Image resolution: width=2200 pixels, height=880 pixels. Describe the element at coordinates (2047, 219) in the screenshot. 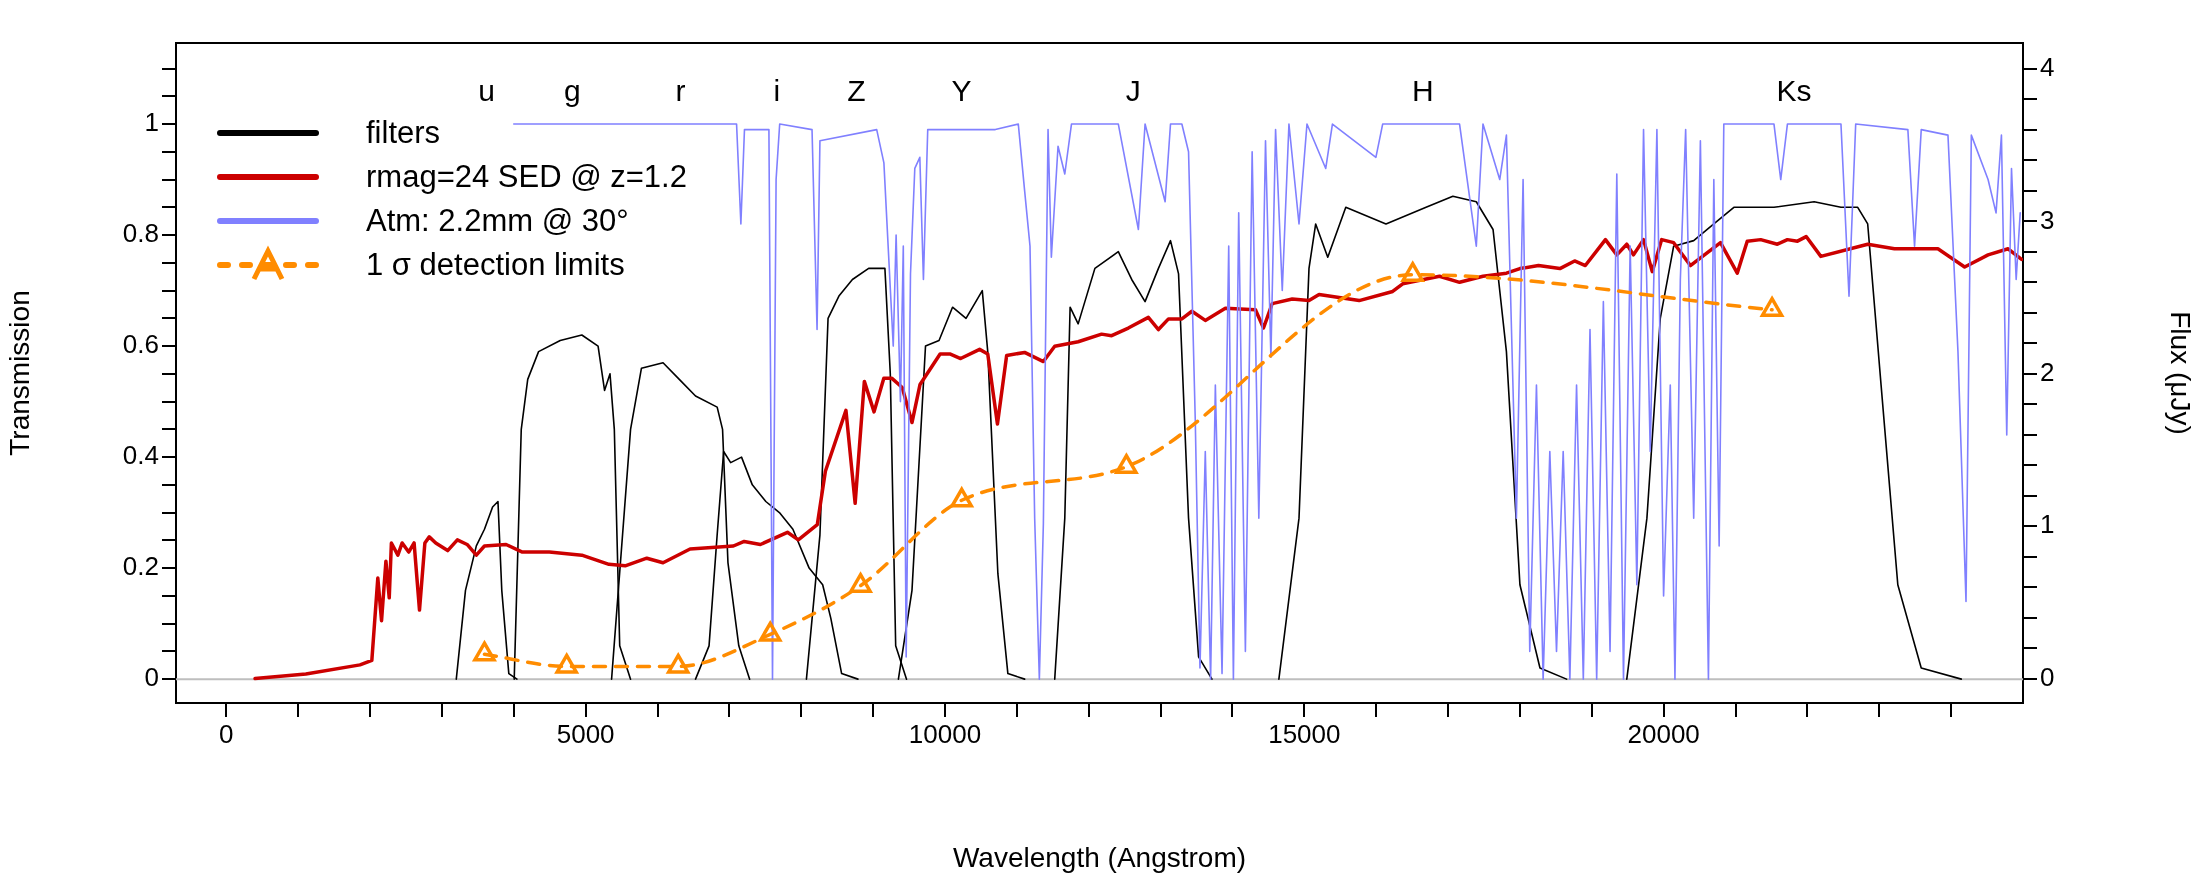

I see `y2-tick-label: 3` at that location.